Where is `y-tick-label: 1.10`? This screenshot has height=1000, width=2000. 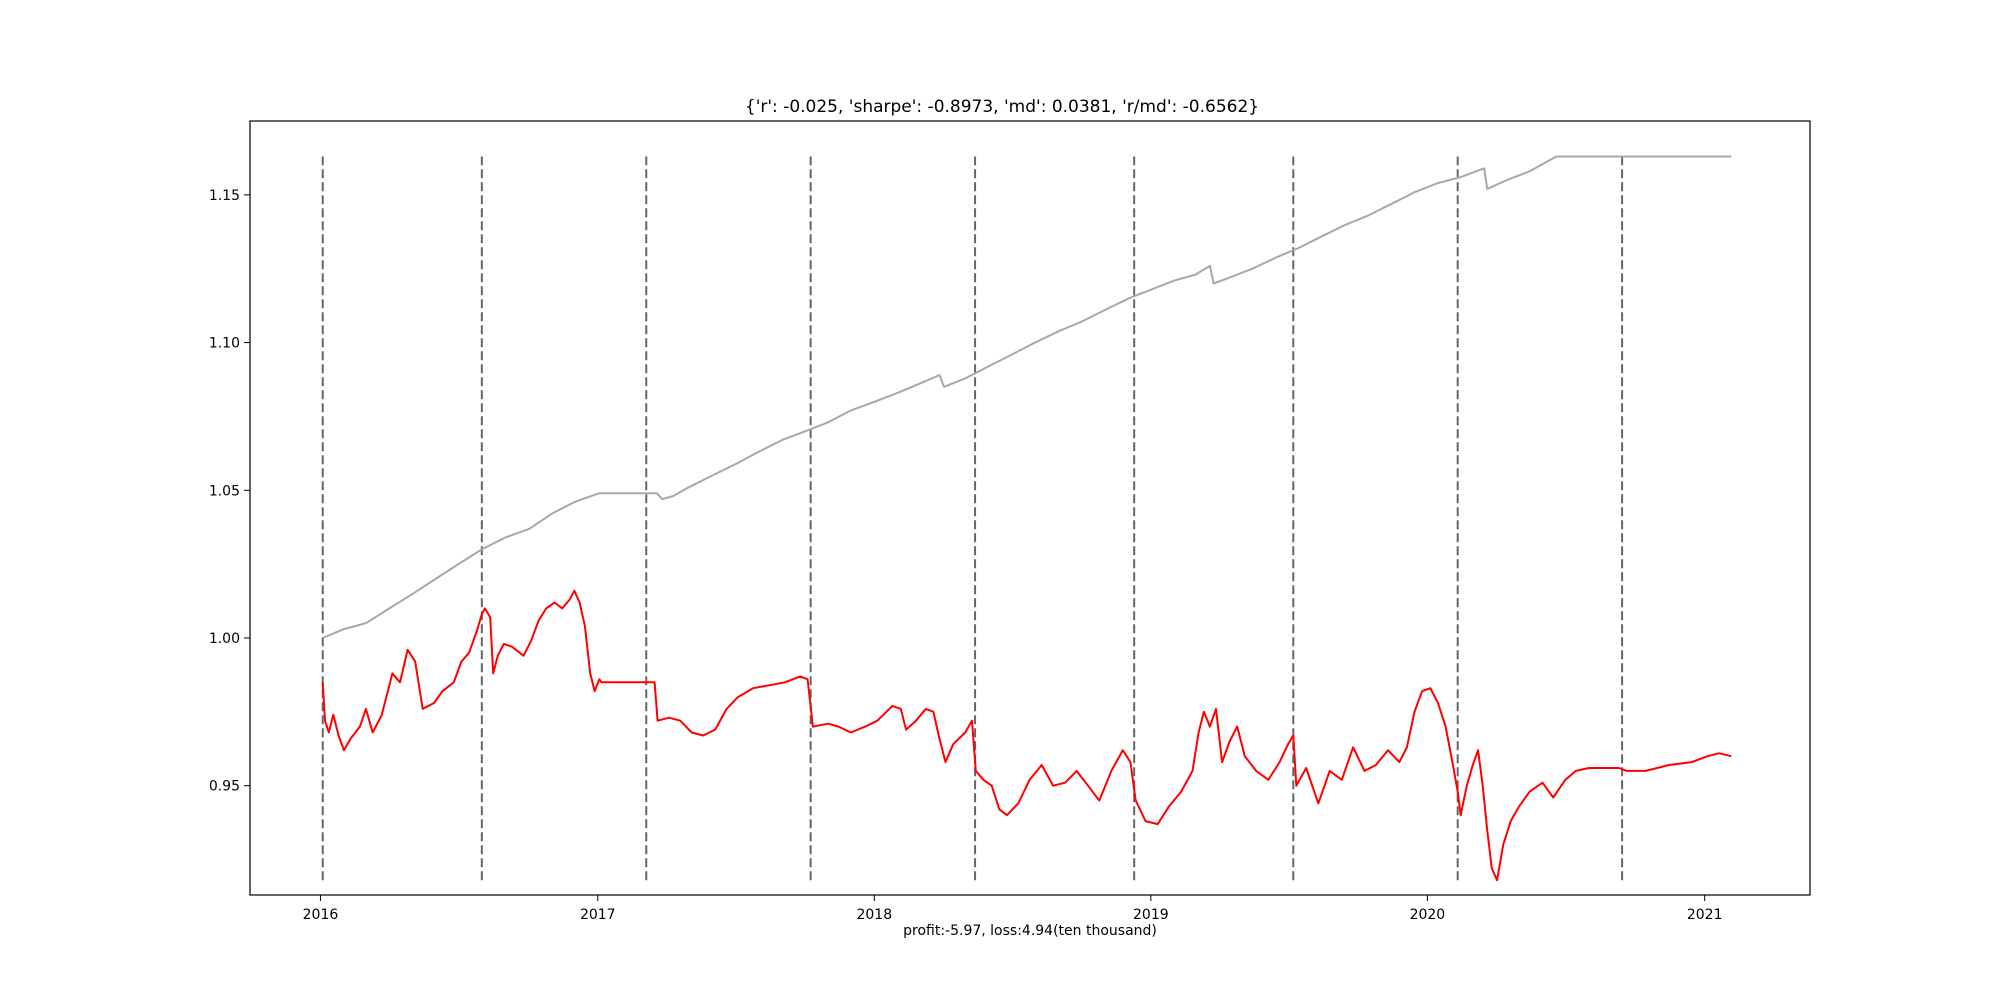 y-tick-label: 1.10 is located at coordinates (224, 344).